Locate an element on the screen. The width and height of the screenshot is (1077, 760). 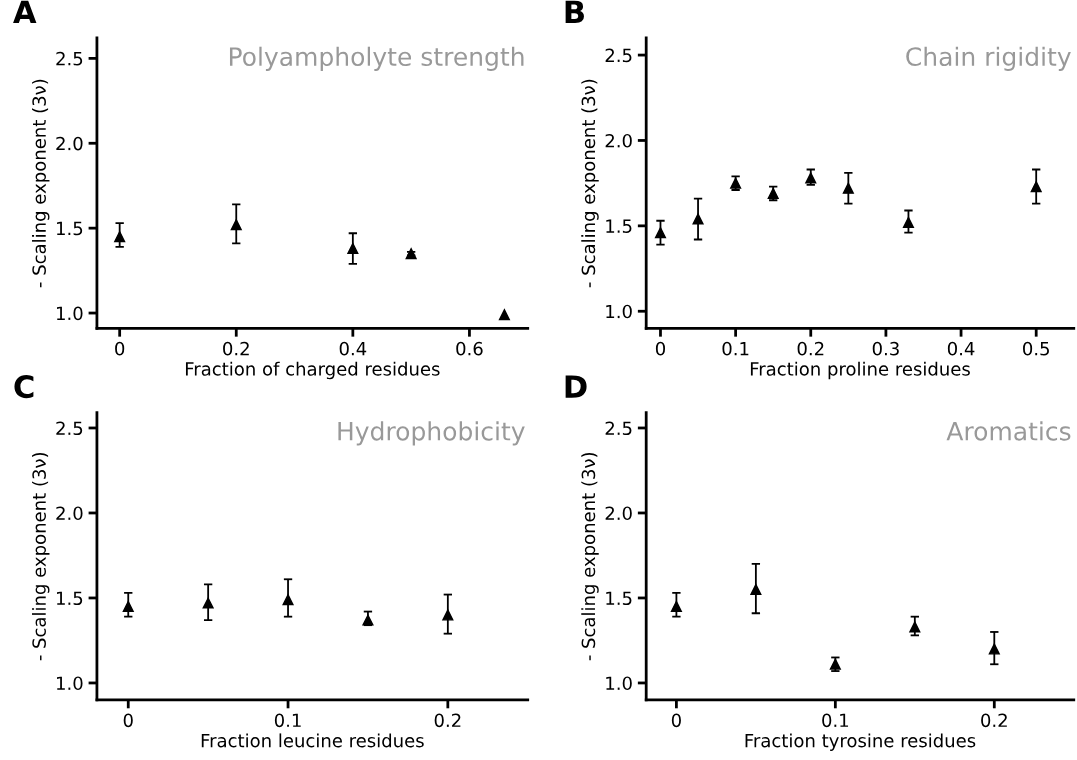
x-axis-title: Fraction proline residues is located at coordinates (860, 370).